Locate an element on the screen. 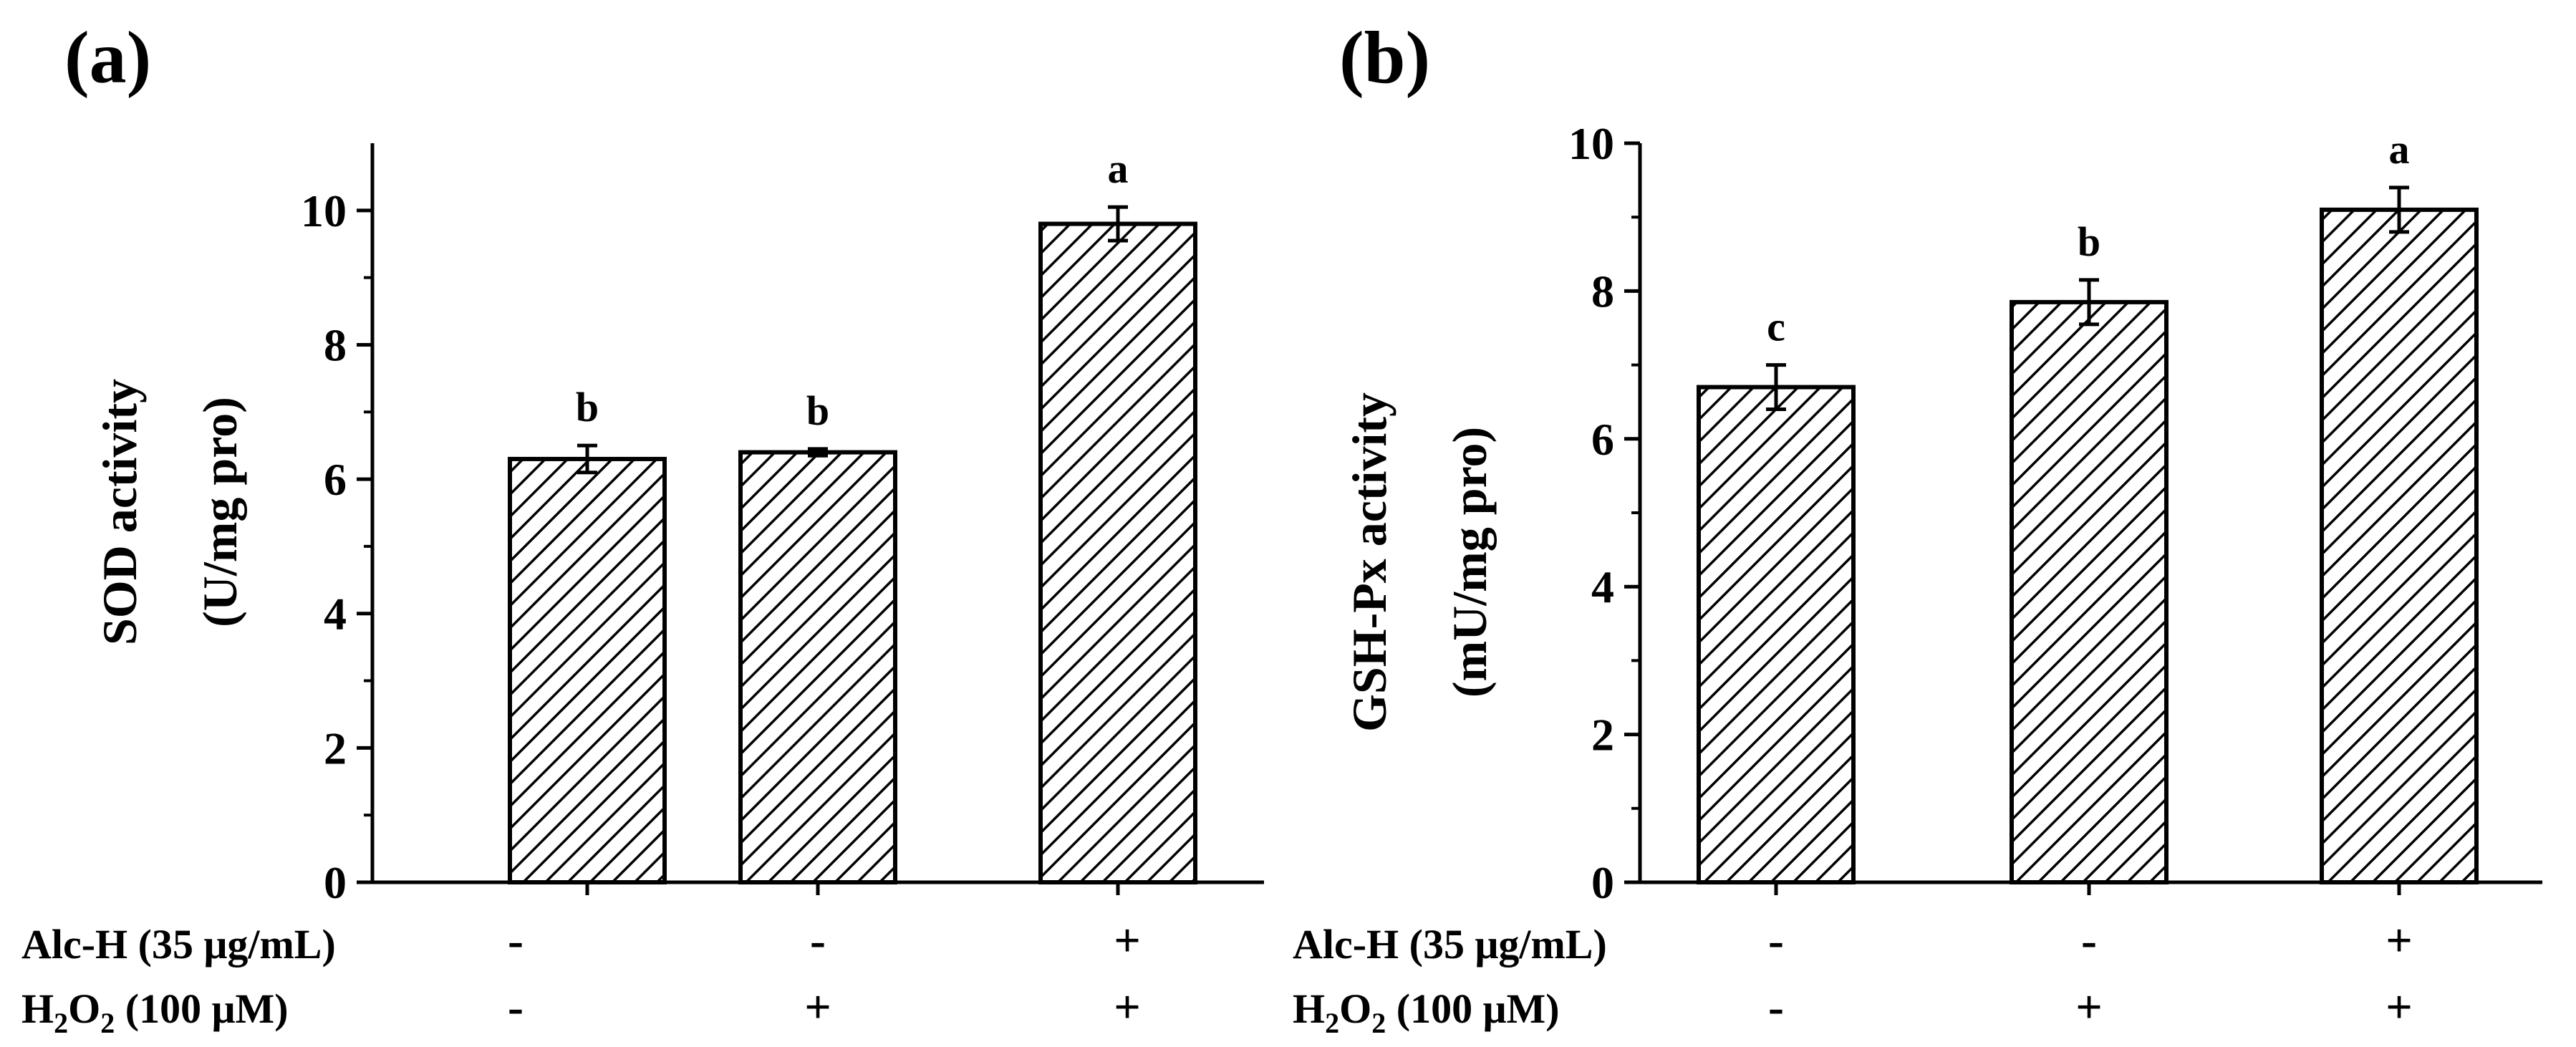  panel-b-ytick-label: 6 is located at coordinates (1602, 440).